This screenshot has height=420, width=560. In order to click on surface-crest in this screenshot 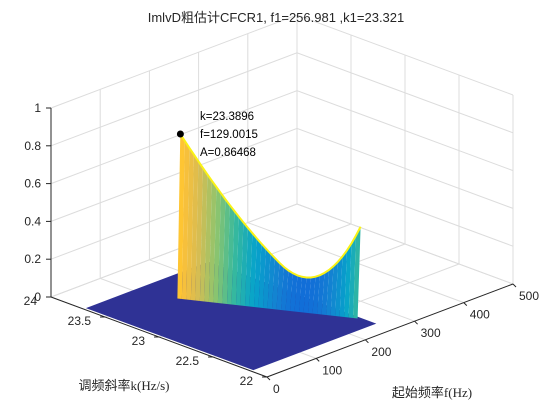, I will do `click(270, 206)`.